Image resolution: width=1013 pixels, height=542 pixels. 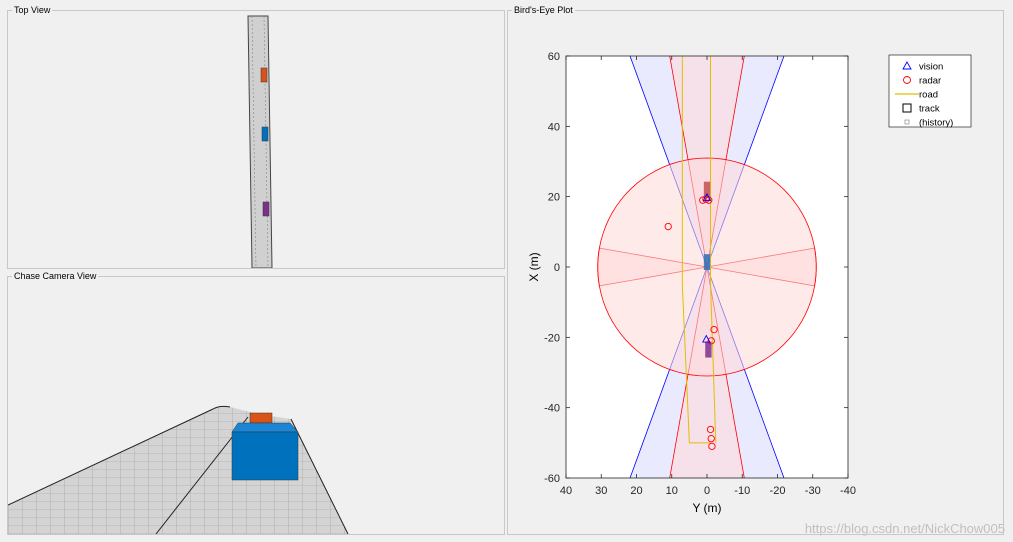 I want to click on x-axis-label: Y (m), so click(x=706, y=508).